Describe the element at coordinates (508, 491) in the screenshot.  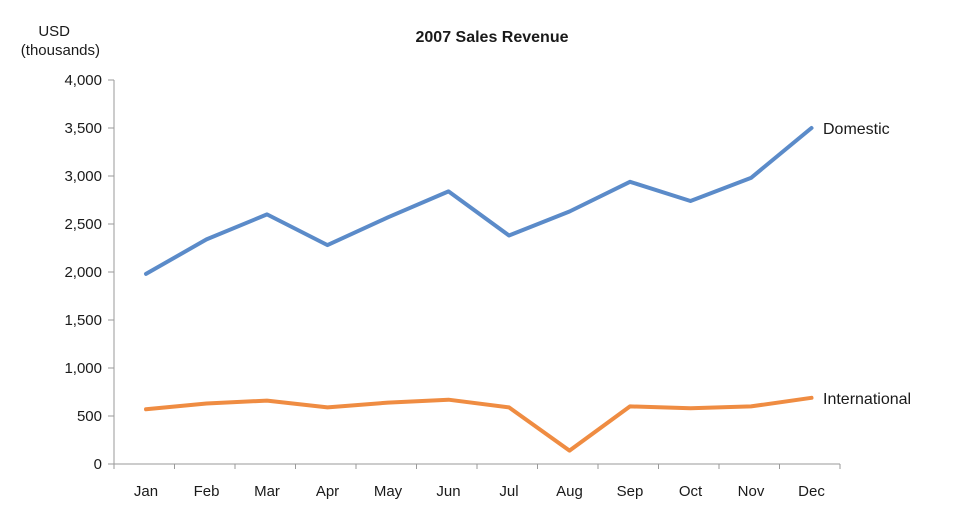
I see `x-tick-label: Jul` at that location.